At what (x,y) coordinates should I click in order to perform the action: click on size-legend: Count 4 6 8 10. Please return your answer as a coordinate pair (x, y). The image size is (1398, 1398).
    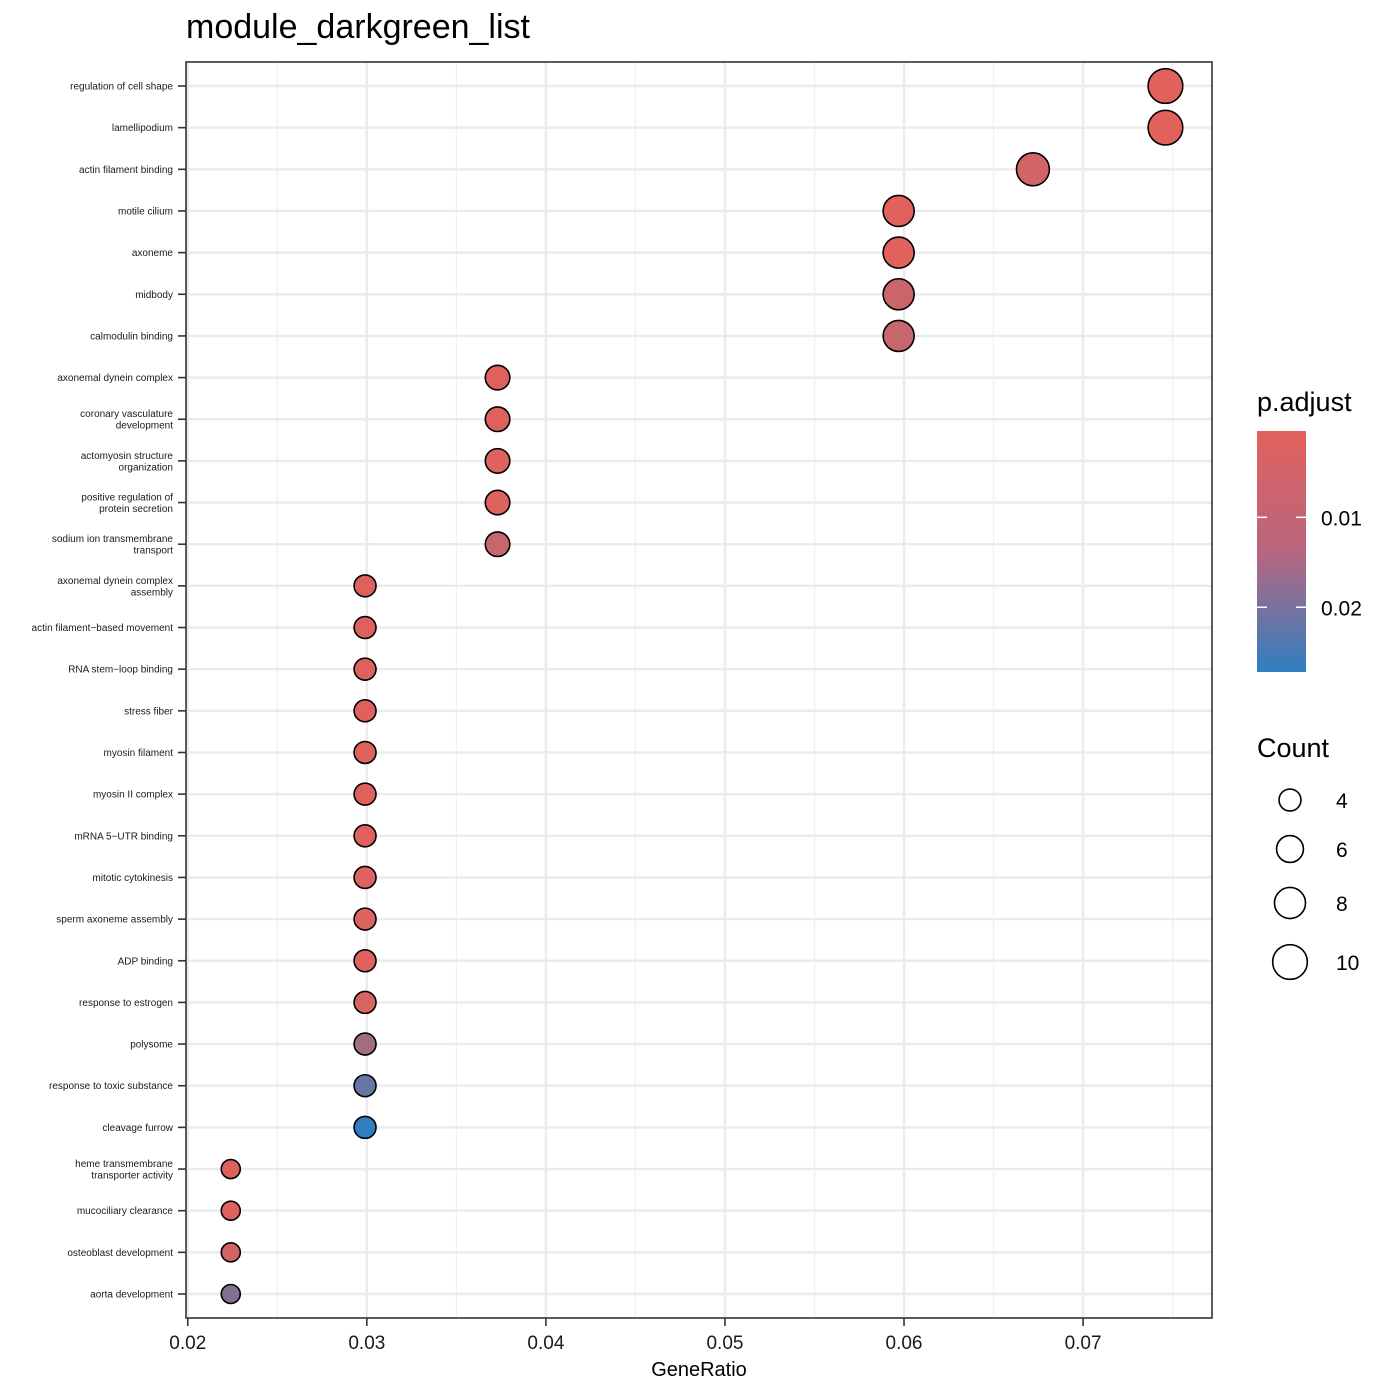
    Looking at the image, I should click on (1308, 857).